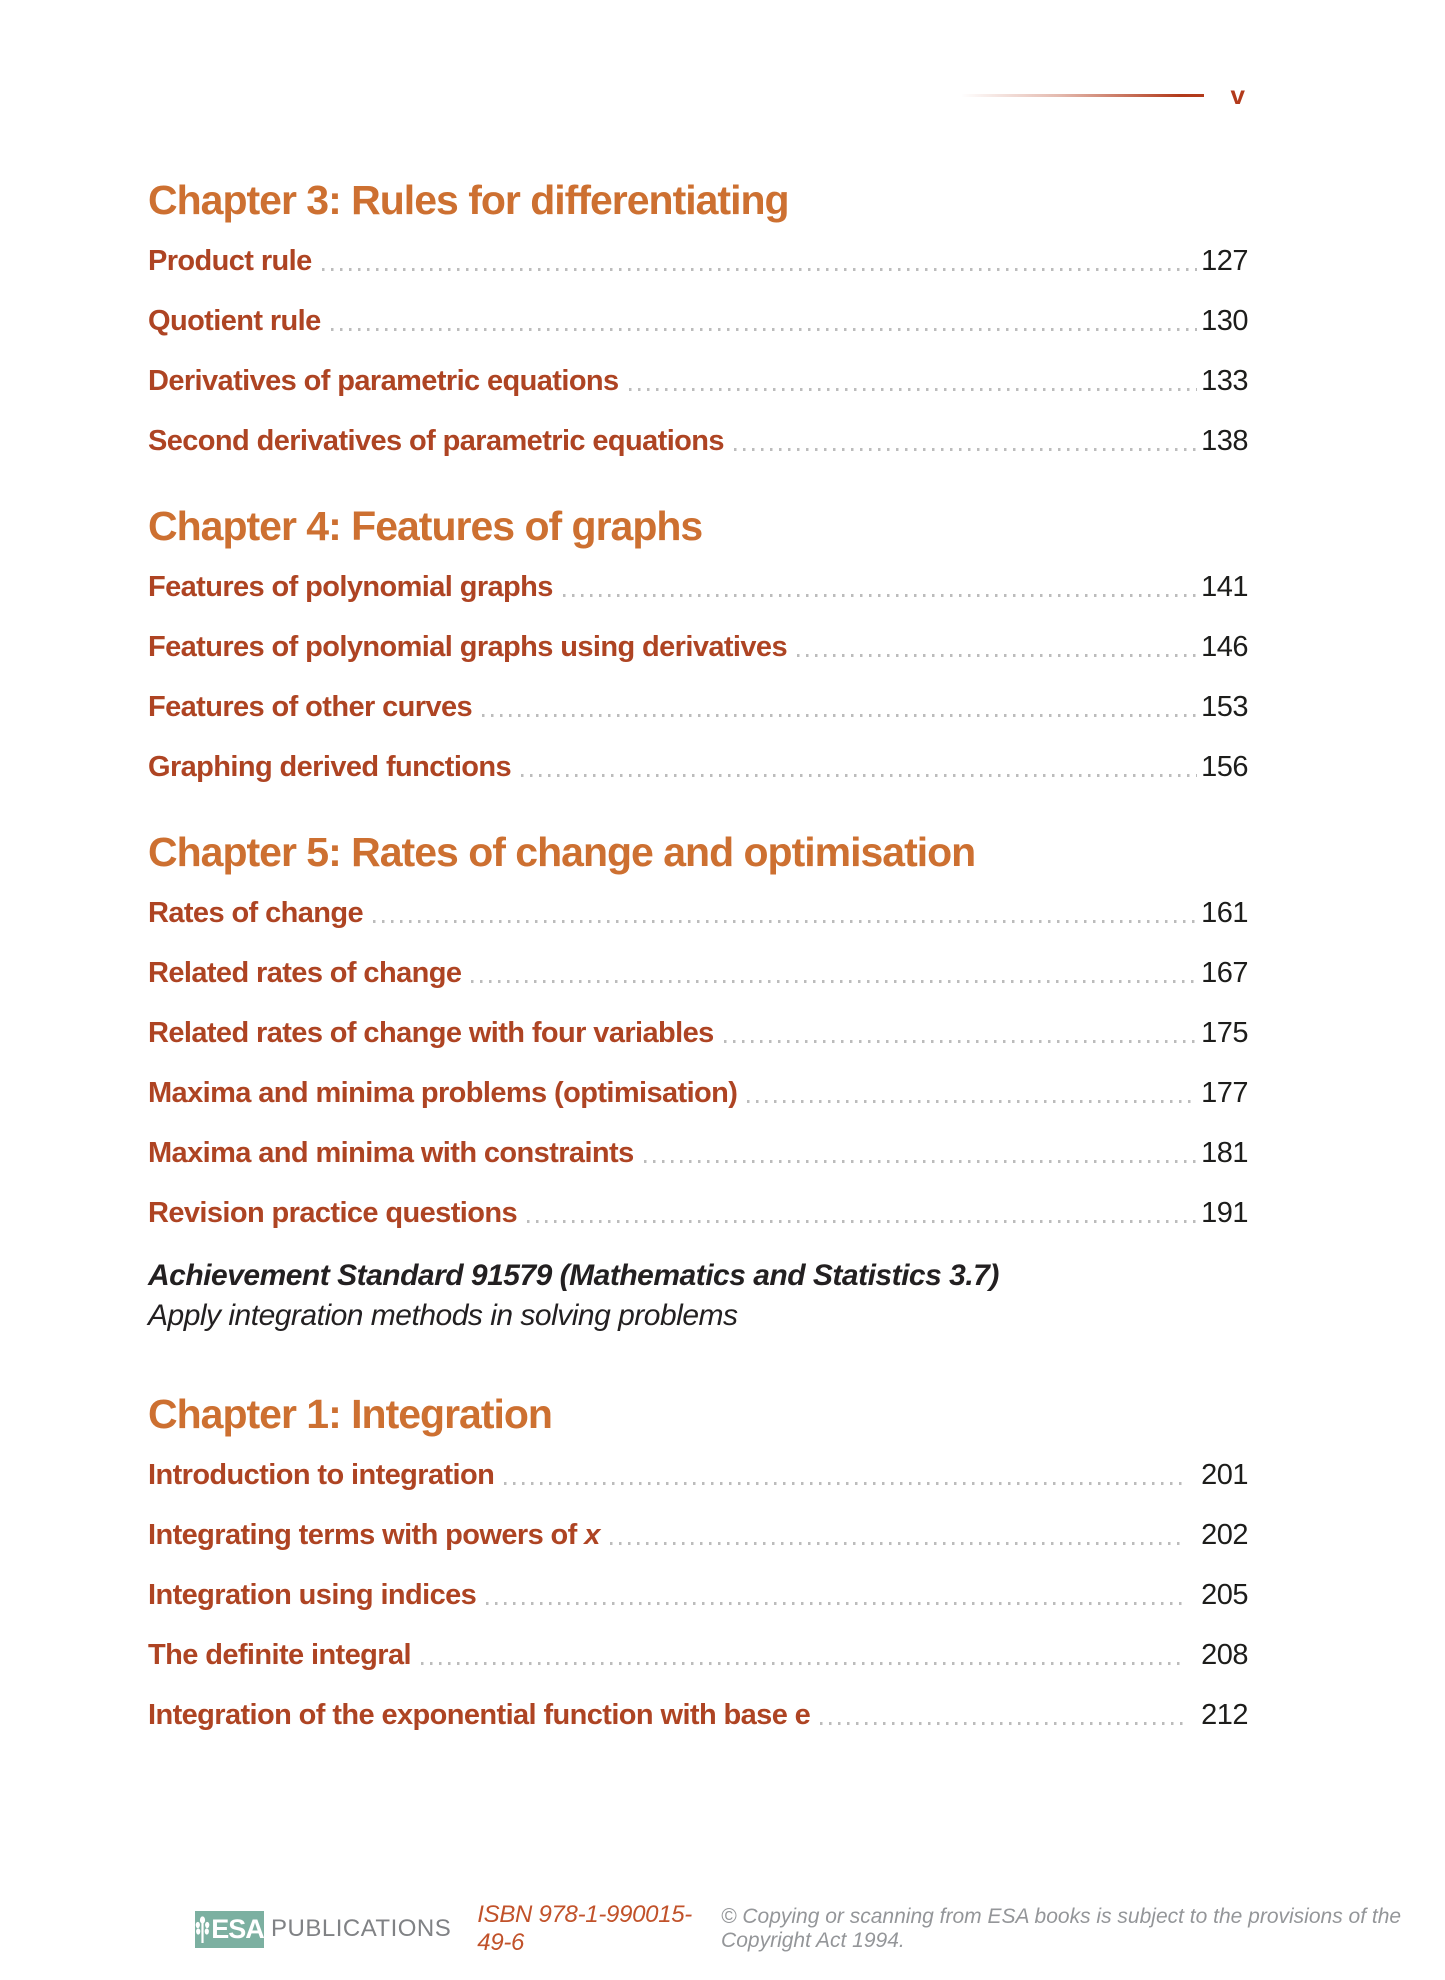  What do you see at coordinates (202, 1929) in the screenshot?
I see `tree-icon` at bounding box center [202, 1929].